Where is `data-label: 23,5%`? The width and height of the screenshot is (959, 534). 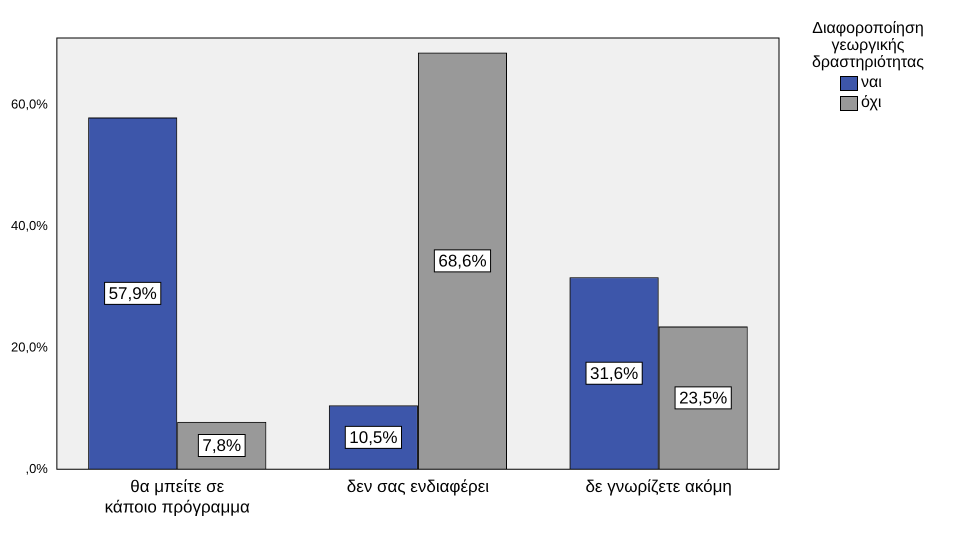 data-label: 23,5% is located at coordinates (703, 398).